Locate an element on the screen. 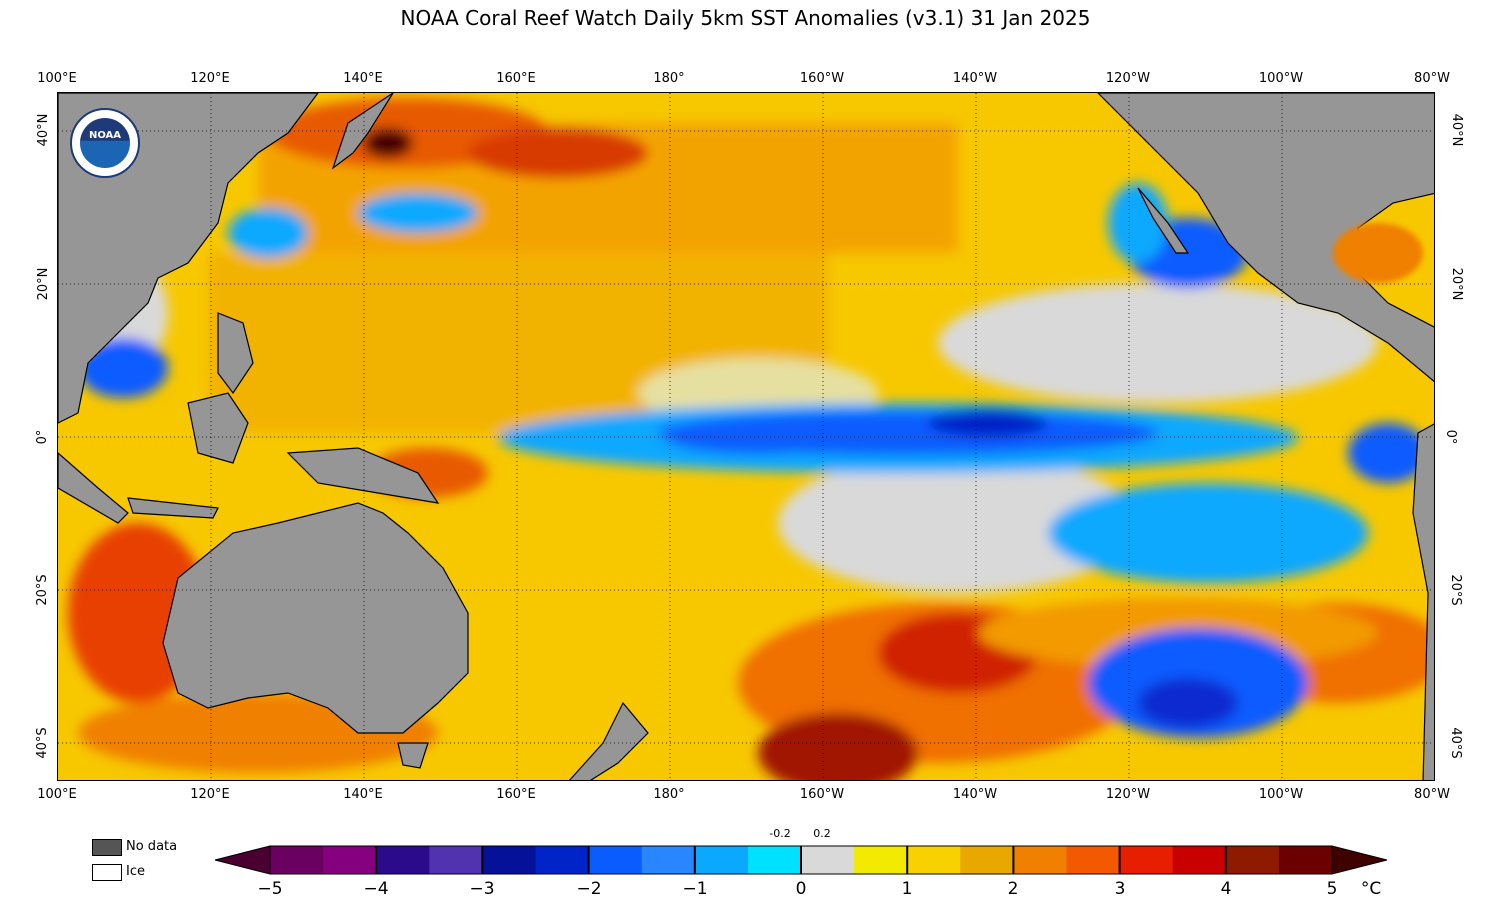 The height and width of the screenshot is (909, 1491). lon-label-bottom: 100°E is located at coordinates (57, 794).